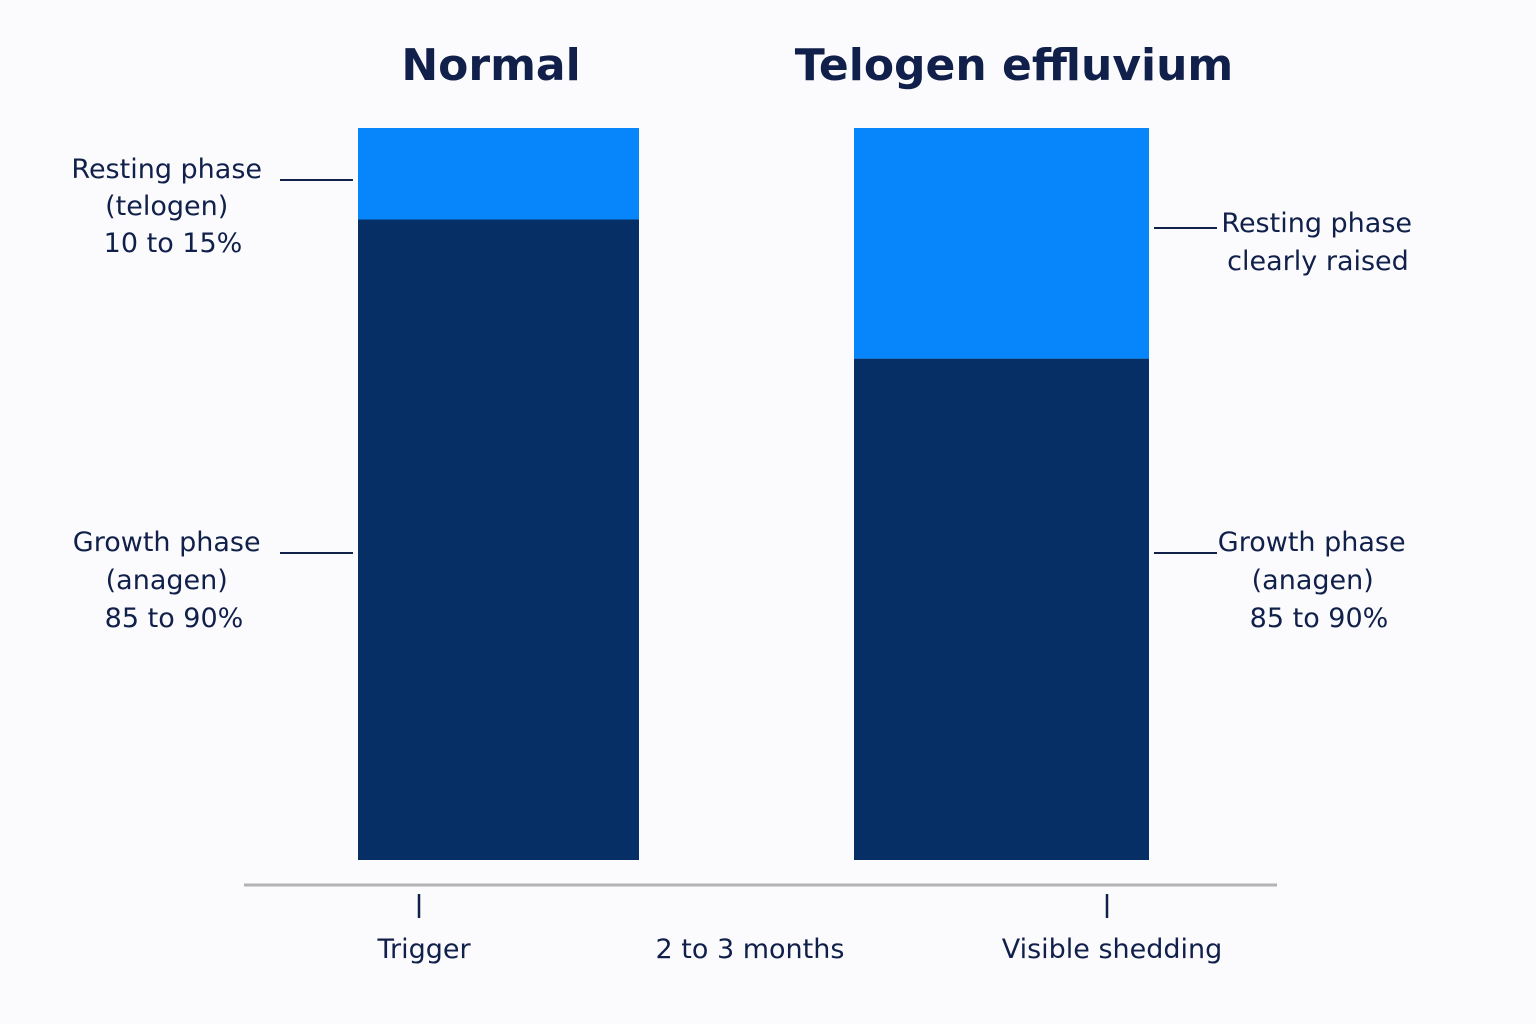 The height and width of the screenshot is (1024, 1536). What do you see at coordinates (498, 539) in the screenshot?
I see `bar-normal-growth` at bounding box center [498, 539].